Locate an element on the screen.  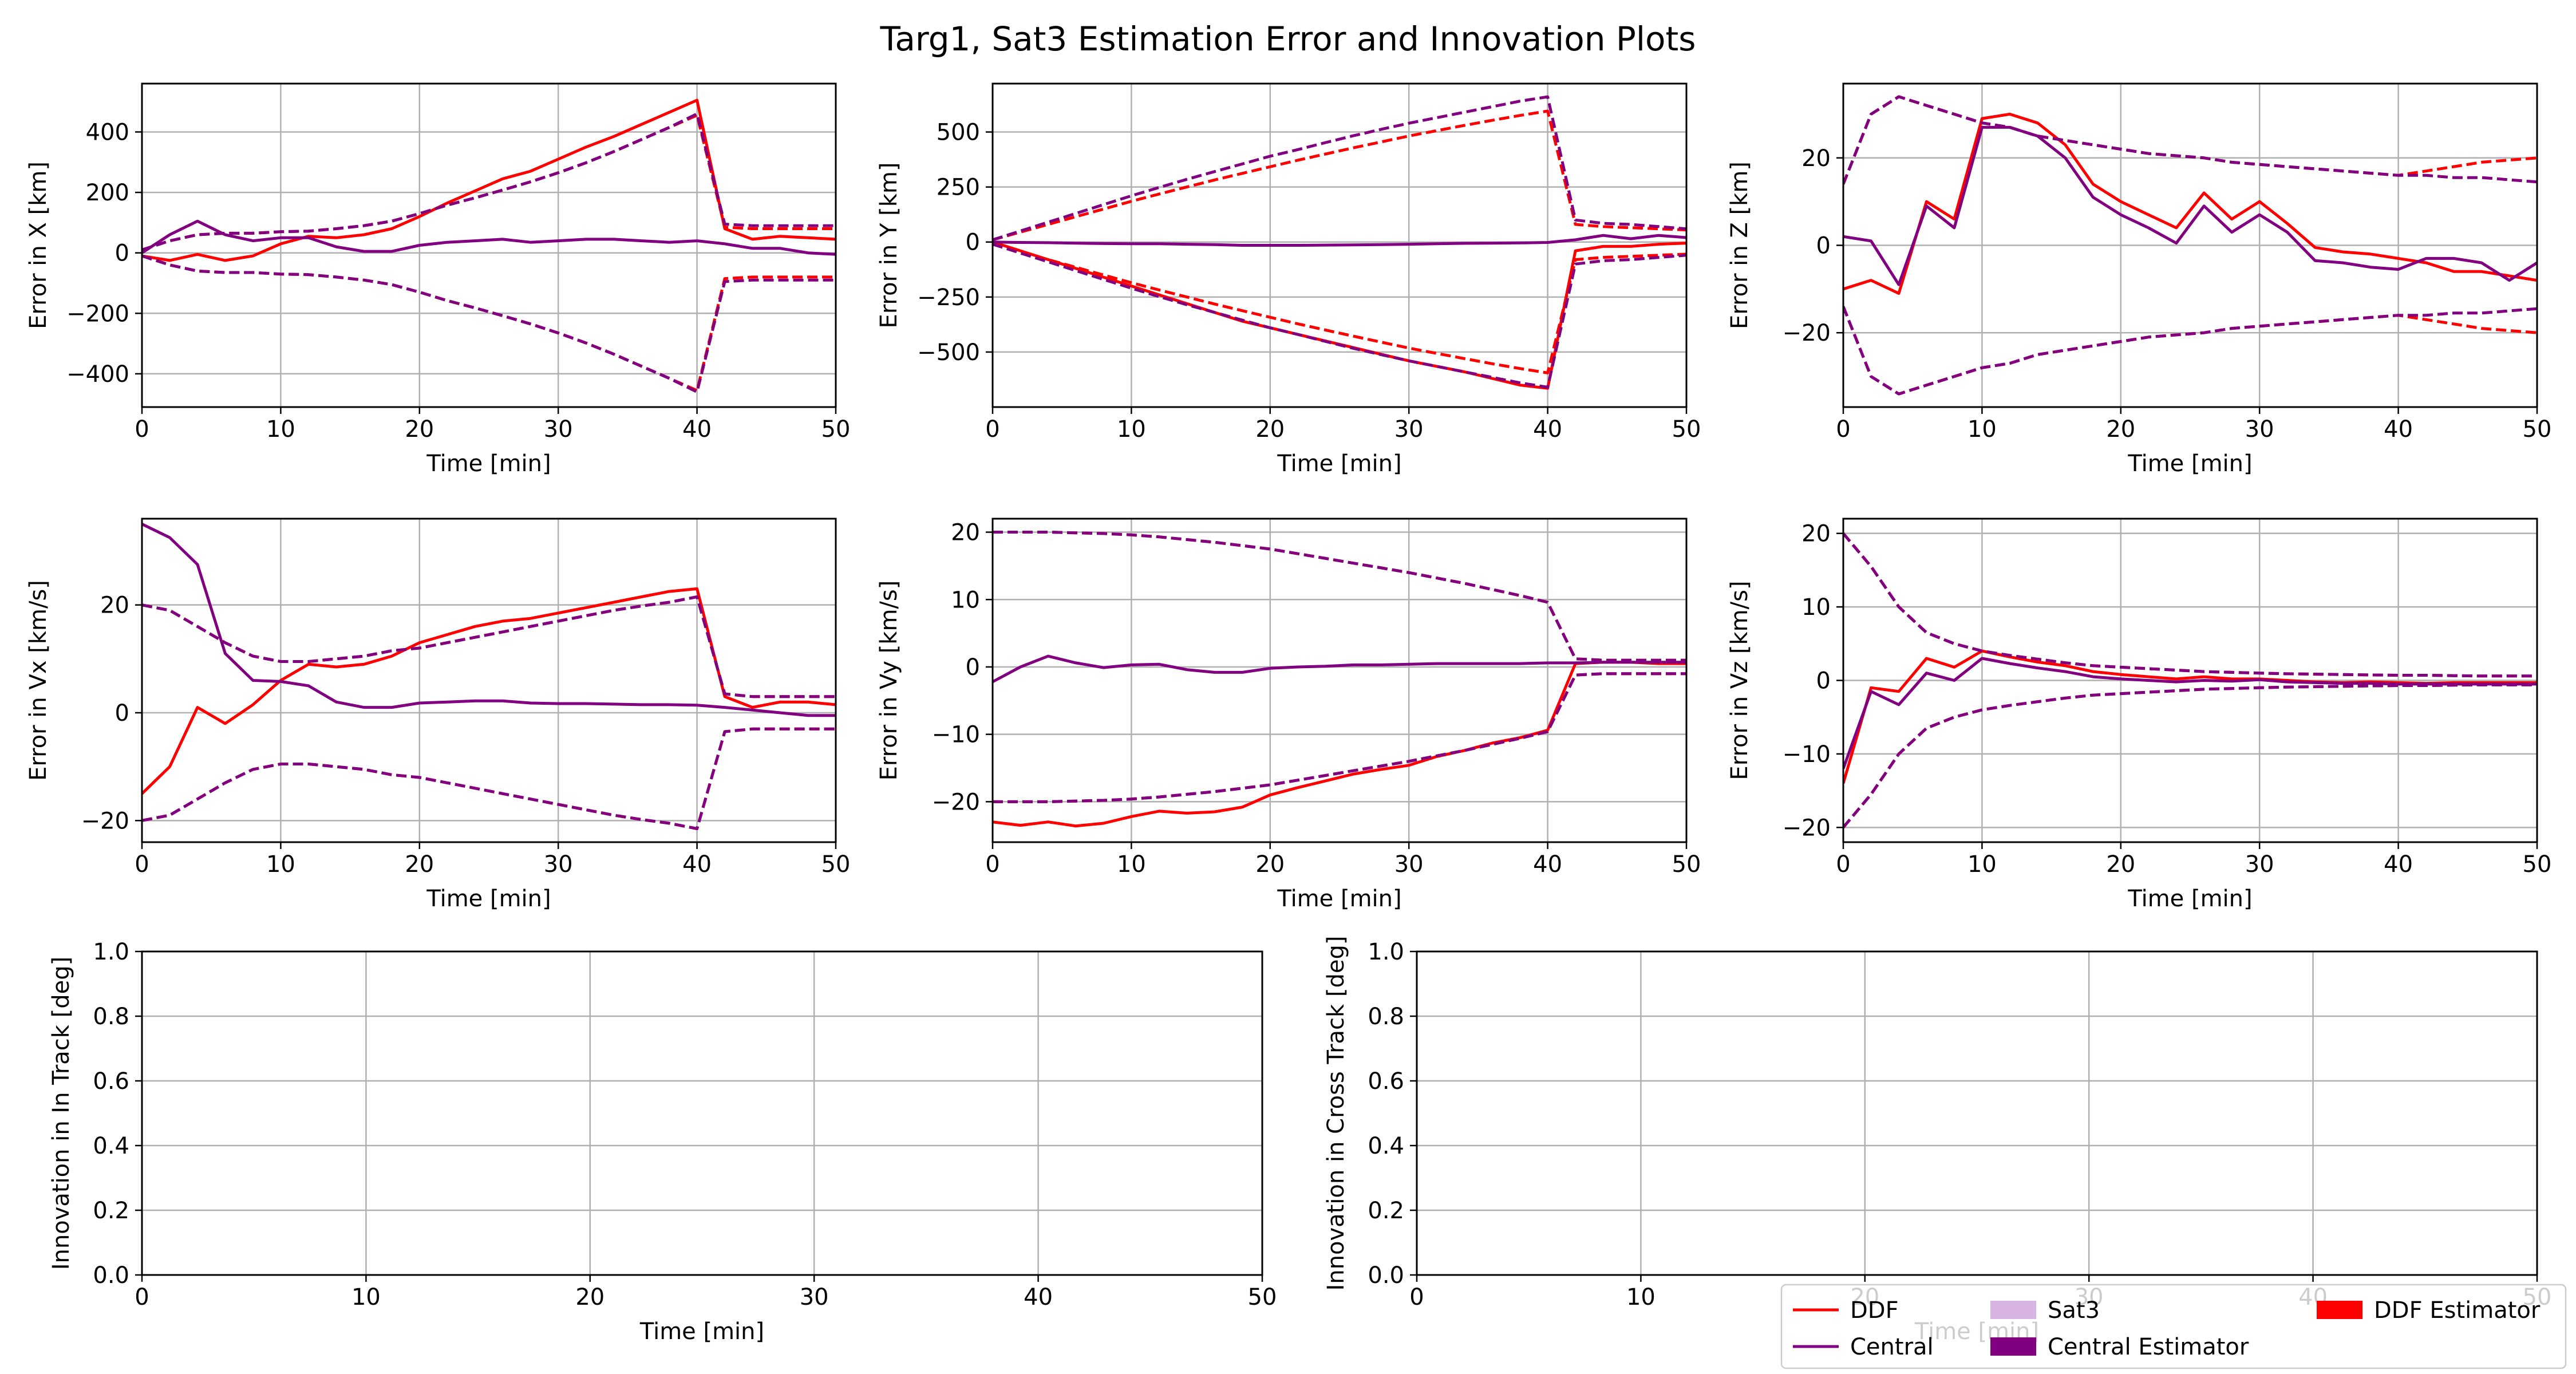
y-tick-label: 400 is located at coordinates (107, 132).